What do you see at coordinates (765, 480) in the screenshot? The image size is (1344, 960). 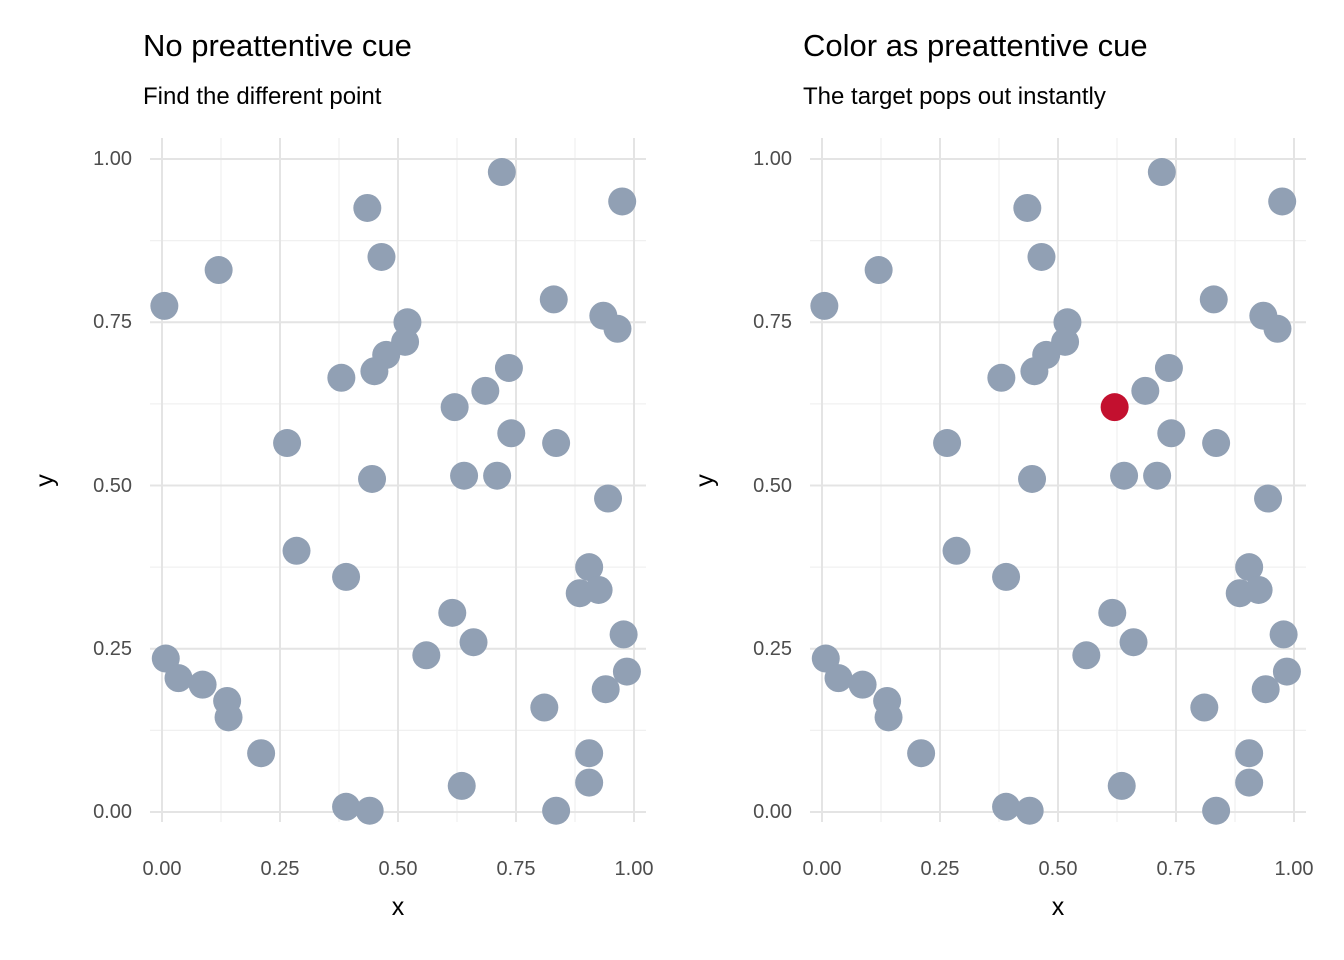 I see `y-axis-tick-labels: 0.00 0.25 0.50 0.75 1.00` at bounding box center [765, 480].